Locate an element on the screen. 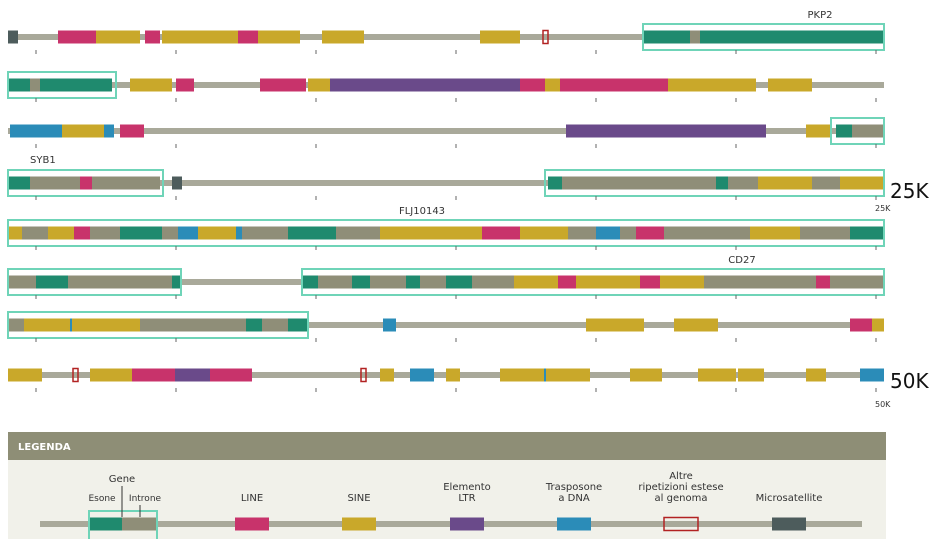  gene-label: FLJ10143 is located at coordinates (422, 211).